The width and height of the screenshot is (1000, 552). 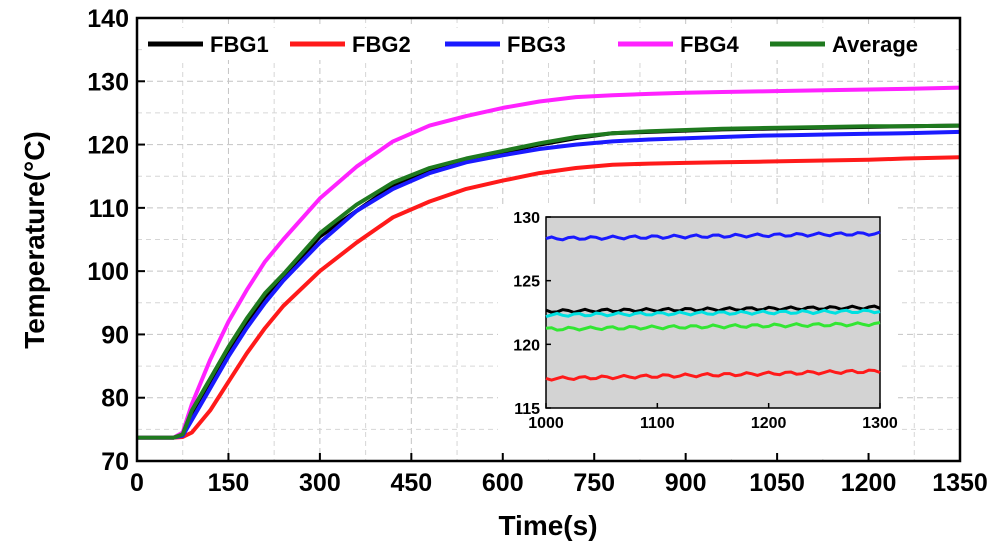 What do you see at coordinates (320, 483) in the screenshot?
I see `x-tick-label: 300` at bounding box center [320, 483].